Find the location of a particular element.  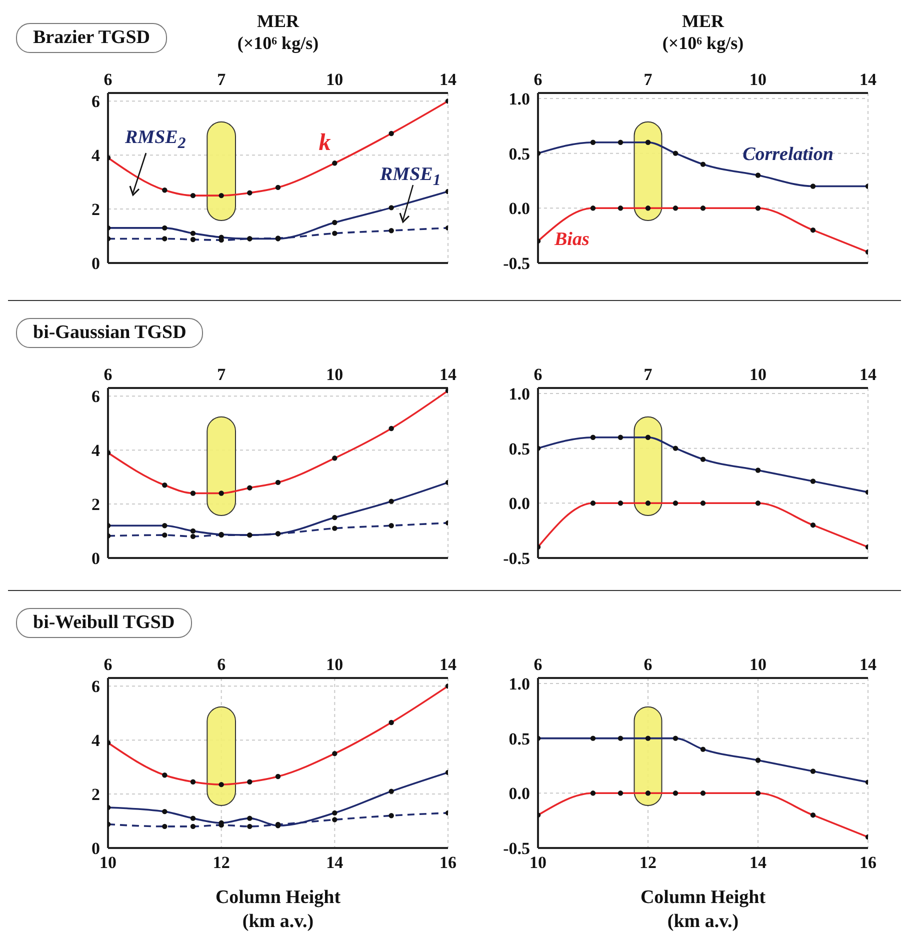

series-label: Bias is located at coordinates (572, 240).